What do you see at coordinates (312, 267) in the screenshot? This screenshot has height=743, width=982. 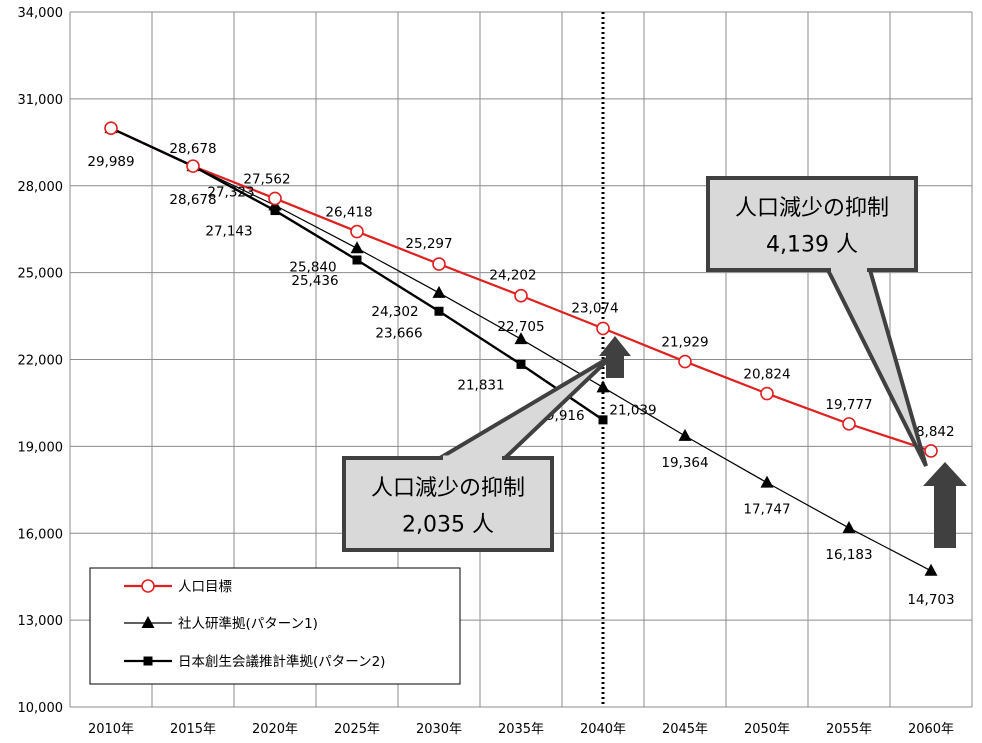 I see `data-label: 25,840` at bounding box center [312, 267].